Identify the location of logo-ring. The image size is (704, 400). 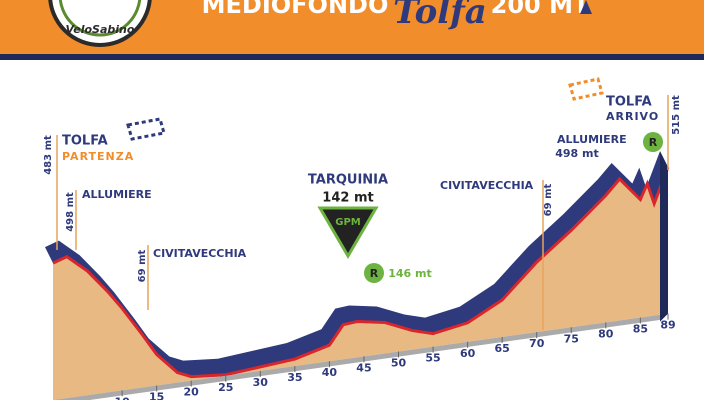
(100, 18).